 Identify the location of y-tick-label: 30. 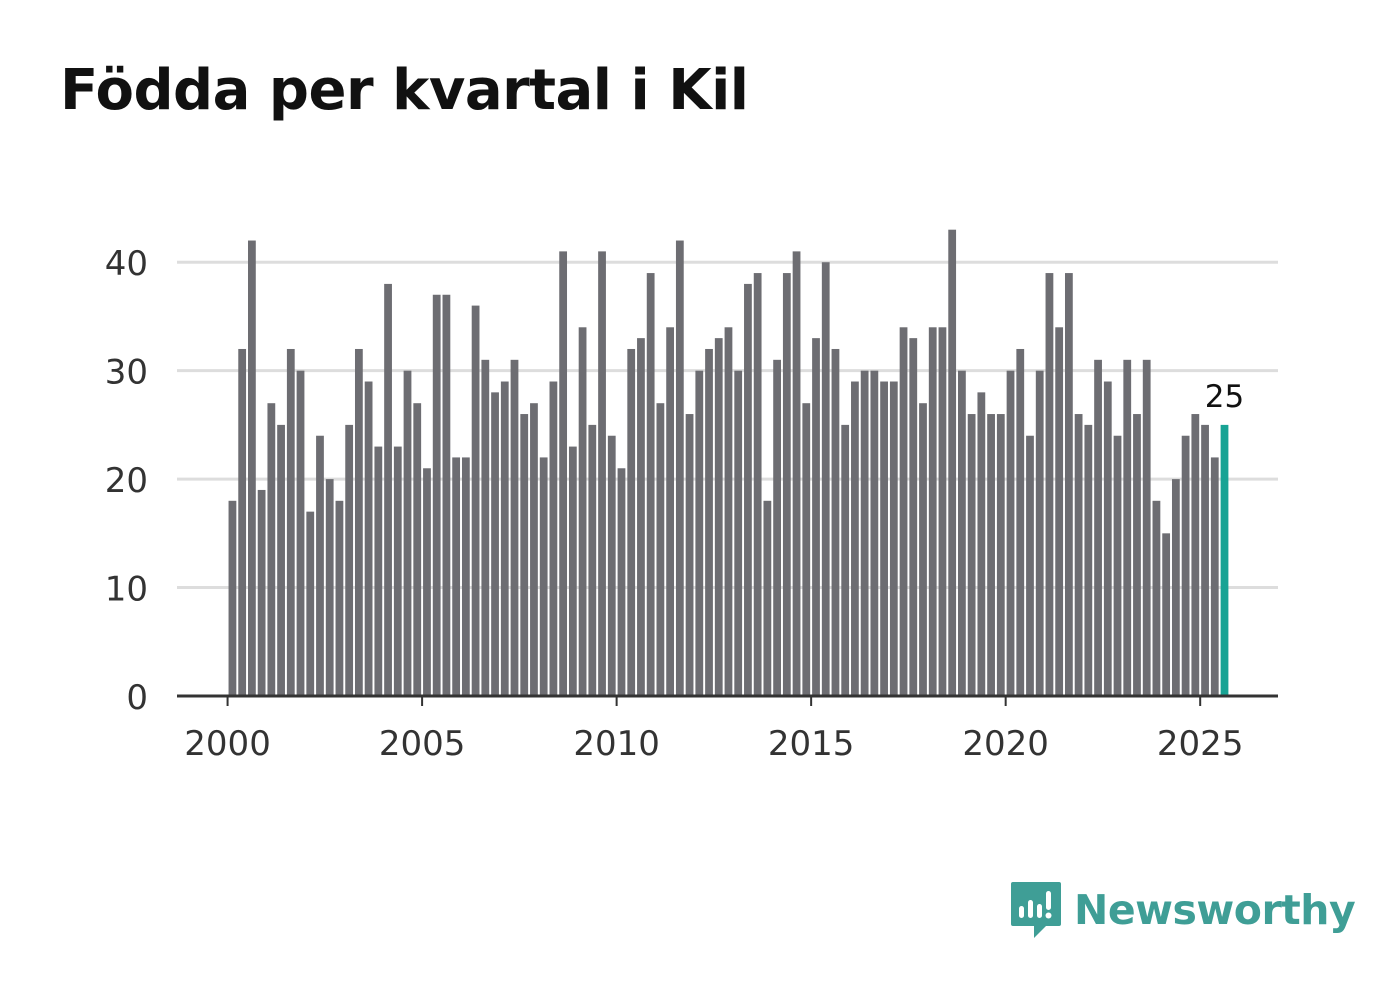
(126, 373).